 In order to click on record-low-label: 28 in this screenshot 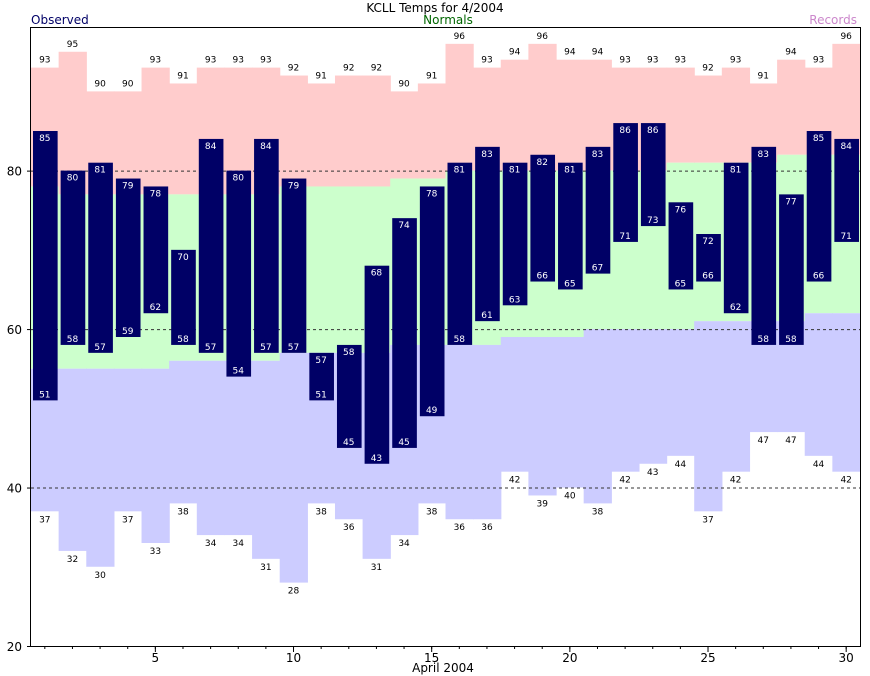, I will do `click(294, 592)`.